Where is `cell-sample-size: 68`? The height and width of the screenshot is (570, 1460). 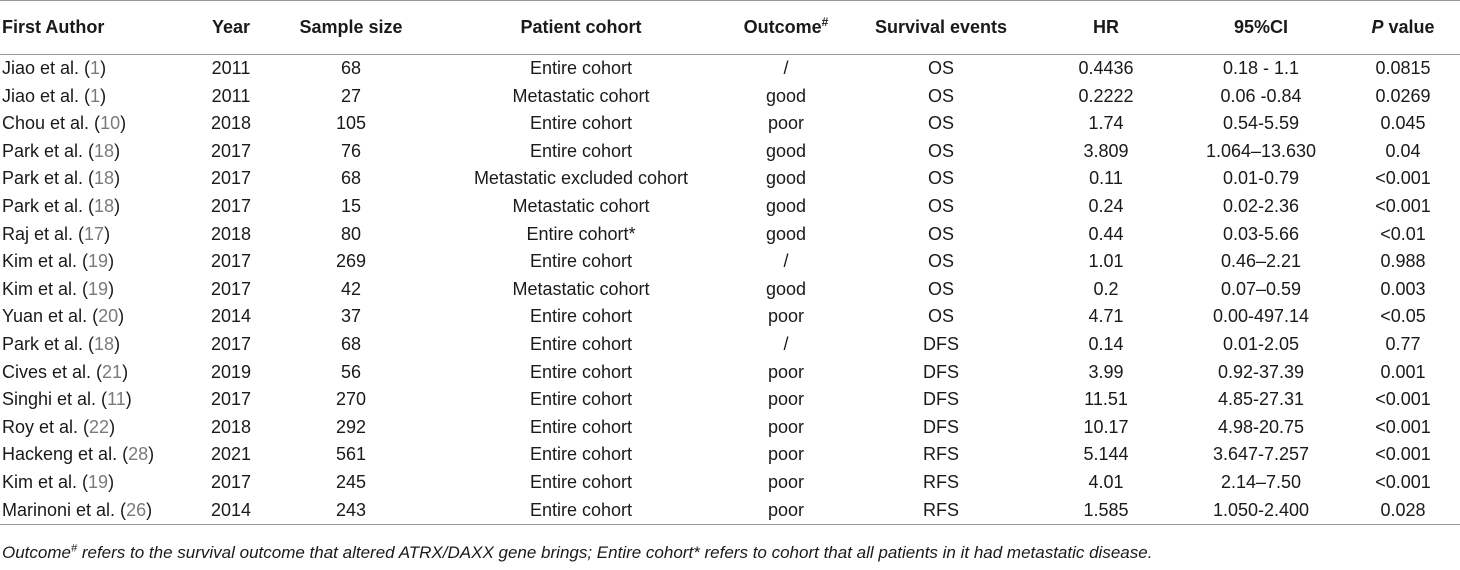 cell-sample-size: 68 is located at coordinates (351, 68).